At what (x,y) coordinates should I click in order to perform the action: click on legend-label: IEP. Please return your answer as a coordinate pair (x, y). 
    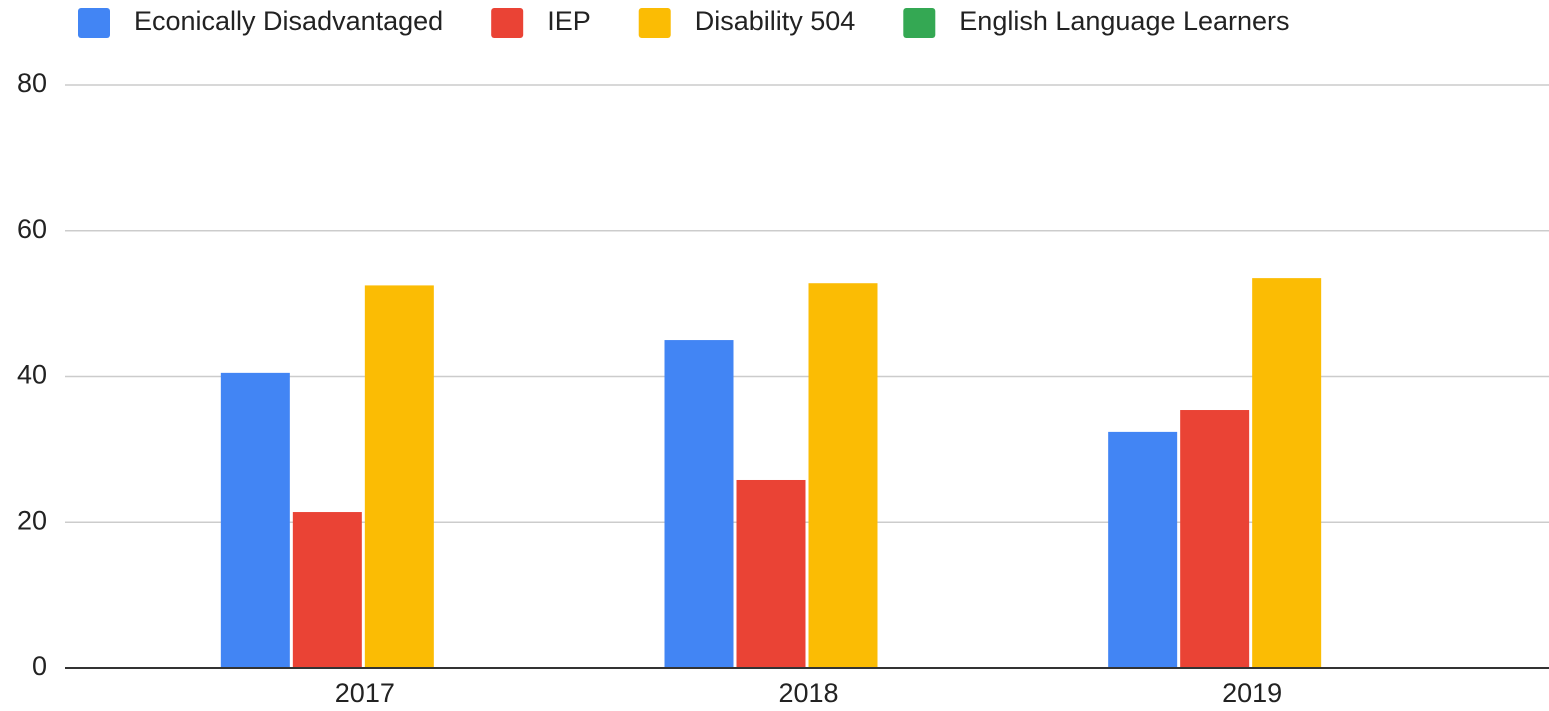
    Looking at the image, I should click on (569, 21).